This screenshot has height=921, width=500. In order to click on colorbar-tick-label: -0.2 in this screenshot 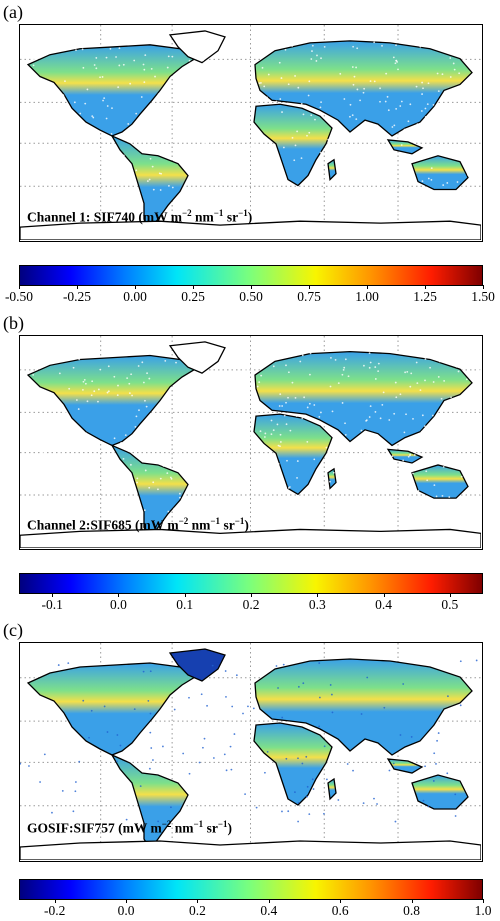, I will do `click(55, 910)`.